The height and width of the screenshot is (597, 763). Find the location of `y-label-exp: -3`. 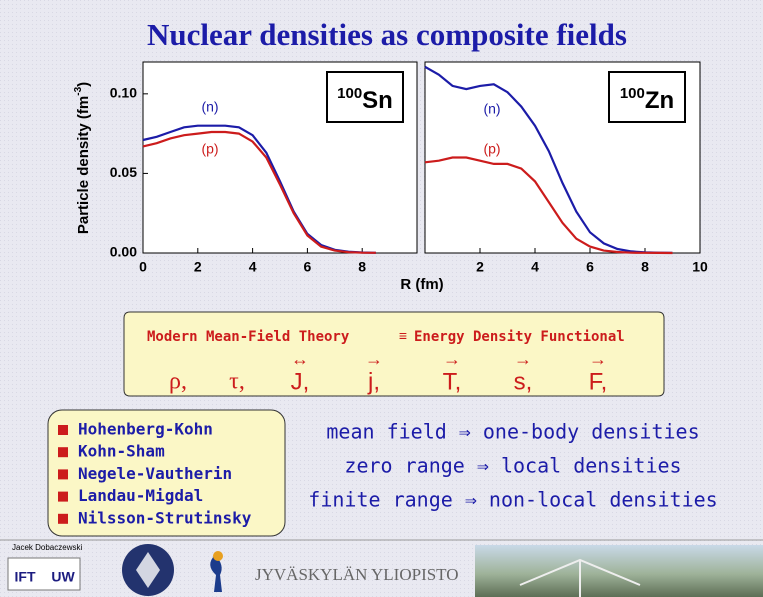

y-label-exp: -3 is located at coordinates (78, 90).